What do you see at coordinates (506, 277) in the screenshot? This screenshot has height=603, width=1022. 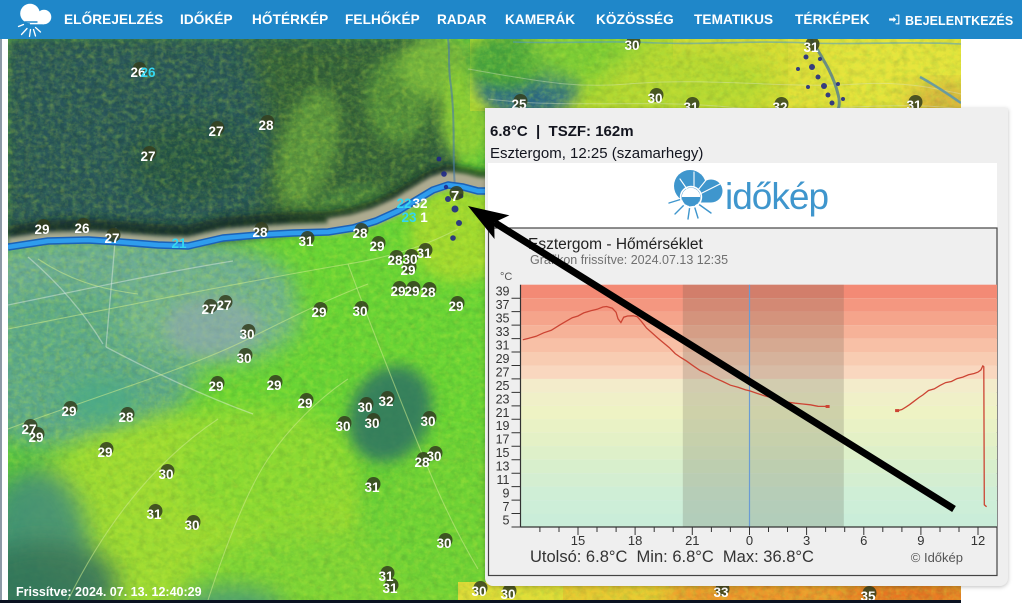 I see `svg-text: °C` at bounding box center [506, 277].